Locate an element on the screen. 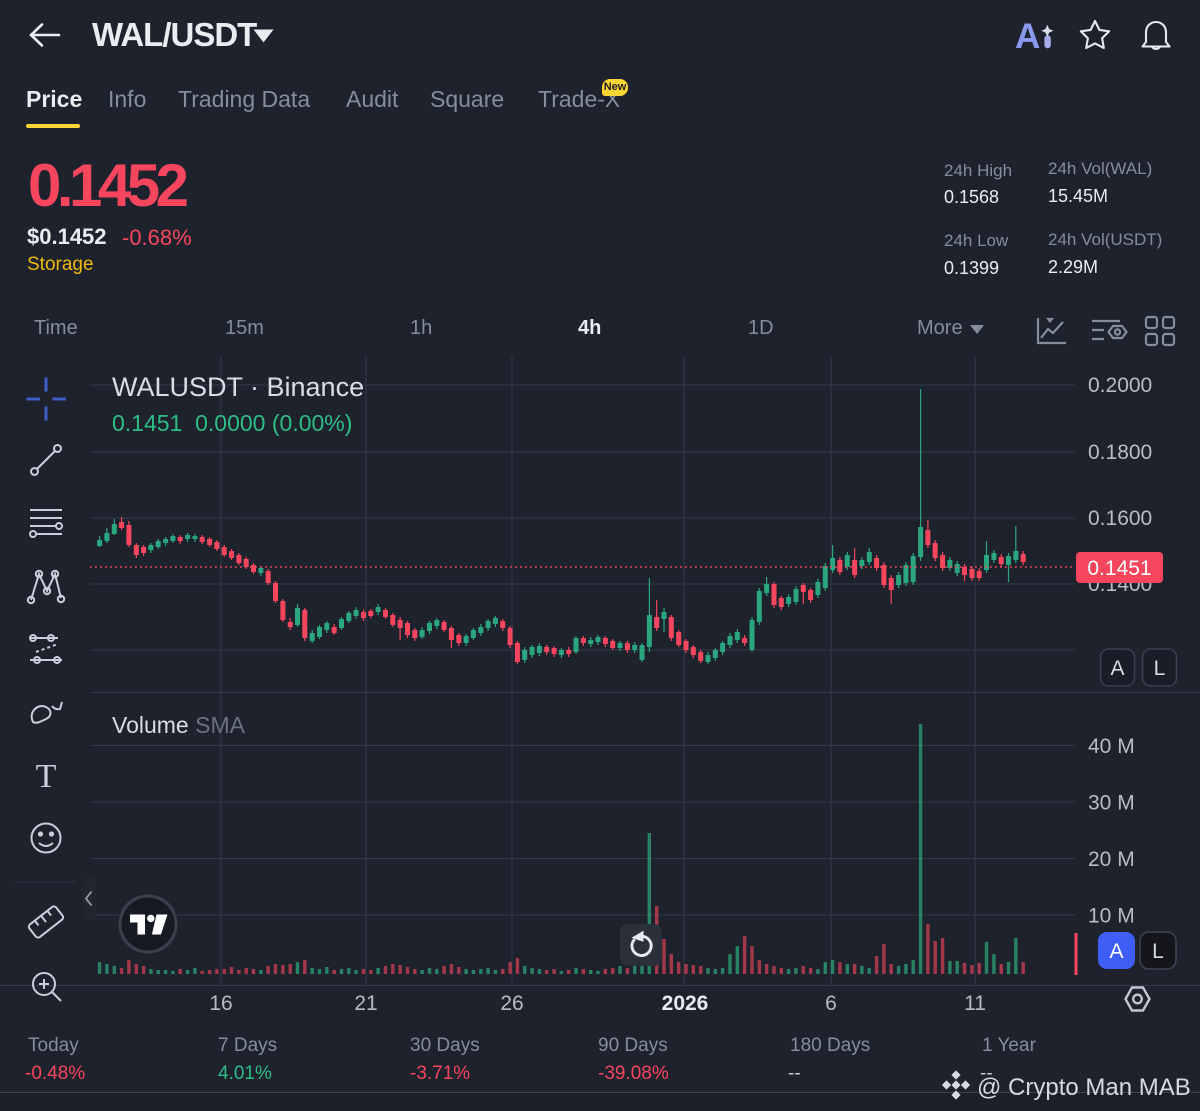 This screenshot has width=1200, height=1111. svg-text: 30 M is located at coordinates (1111, 803).